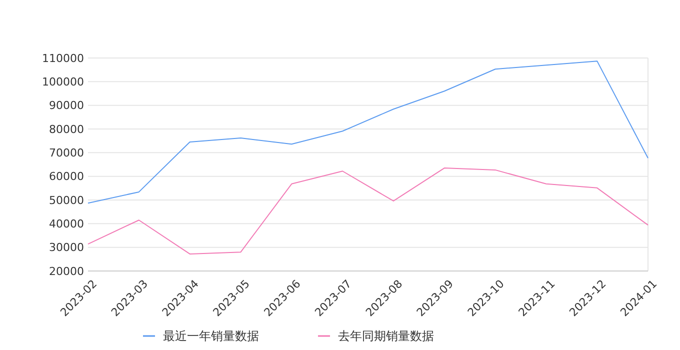  I want to click on y-tick-label: 20000, so click(66, 271).